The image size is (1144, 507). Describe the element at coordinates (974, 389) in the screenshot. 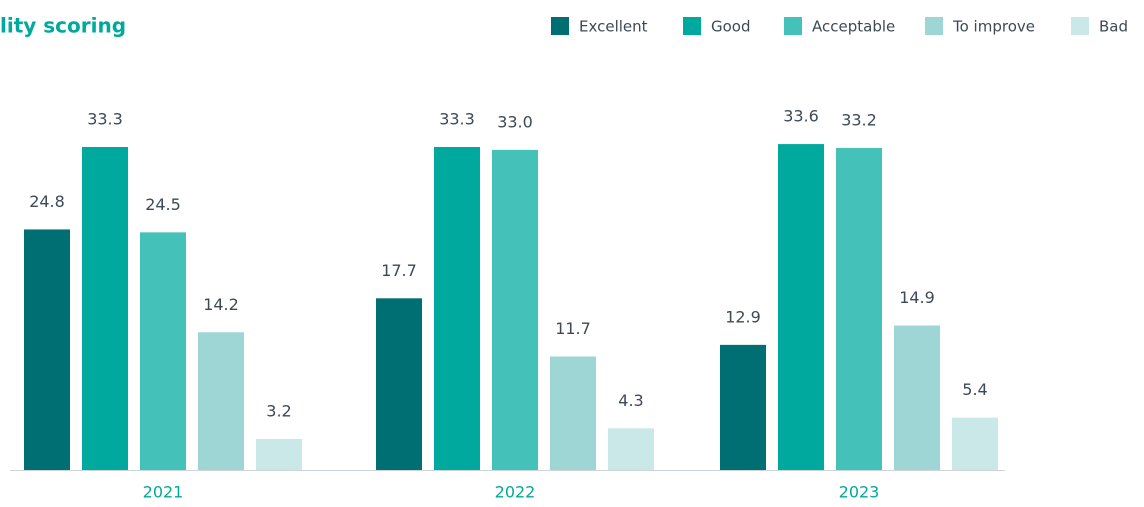

I see `data-label: 5.4` at that location.